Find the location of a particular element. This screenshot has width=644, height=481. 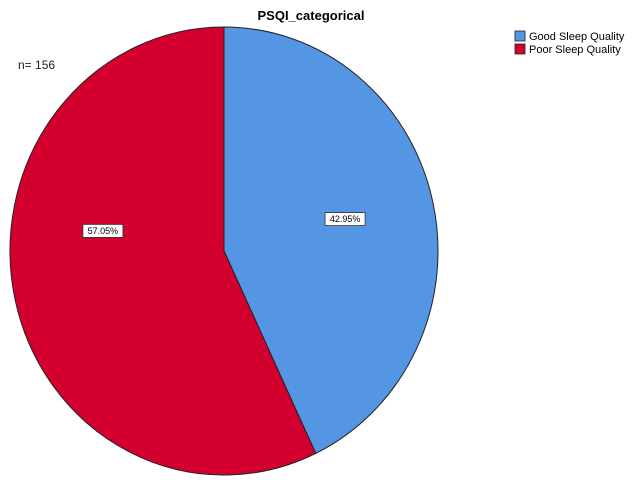

legend-swatch-good-sleep-quality is located at coordinates (520, 36).